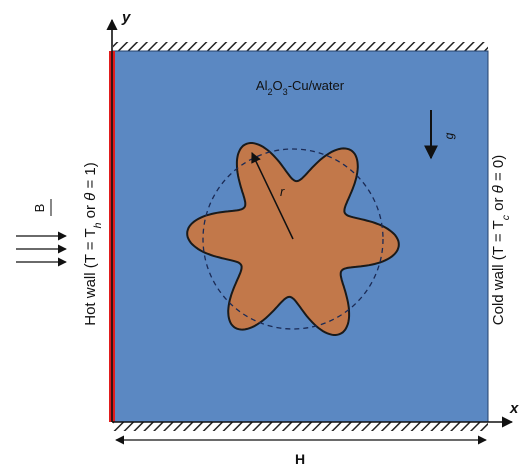 The width and height of the screenshot is (519, 472). Describe the element at coordinates (272, 196) in the screenshot. I see `radius-arrow` at that location.